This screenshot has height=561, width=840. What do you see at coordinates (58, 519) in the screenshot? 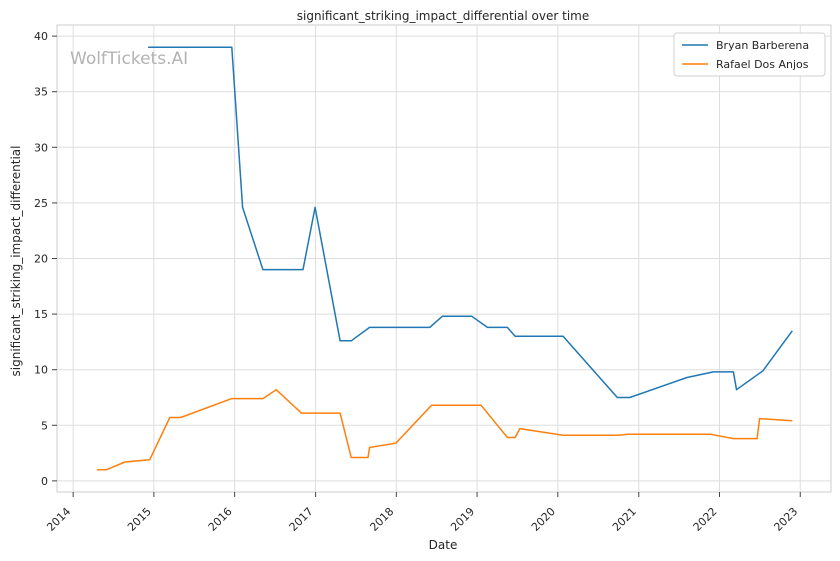
I see `x-tick-label-2014: 2014` at bounding box center [58, 519].